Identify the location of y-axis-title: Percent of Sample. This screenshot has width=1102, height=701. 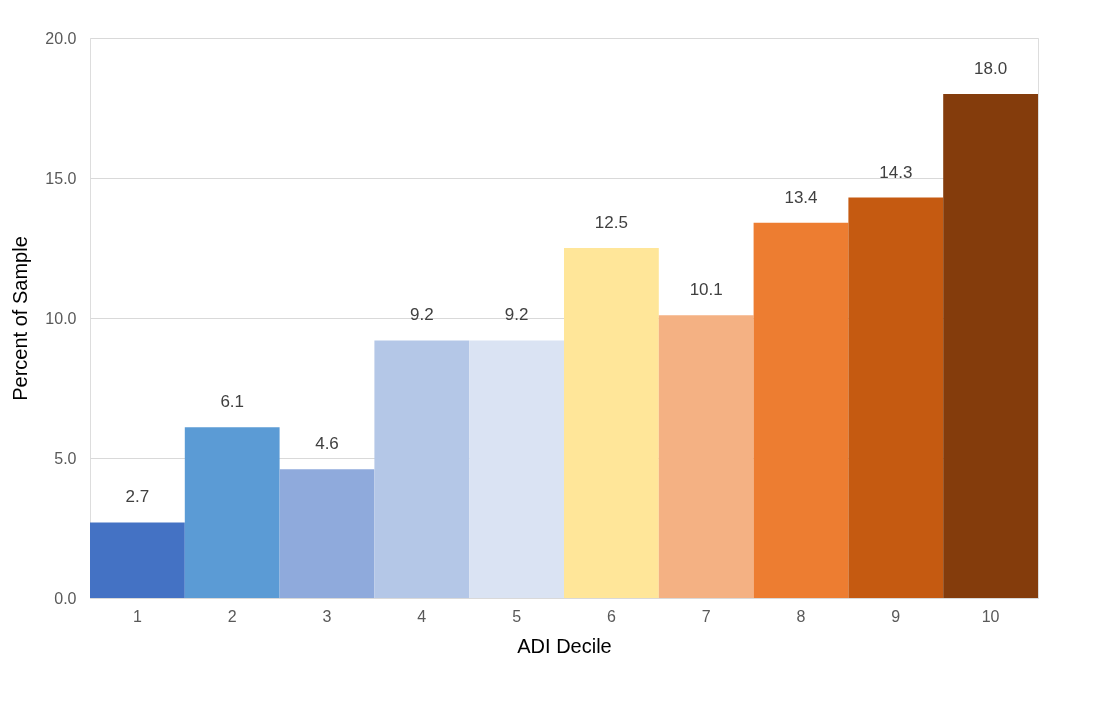
(20, 318).